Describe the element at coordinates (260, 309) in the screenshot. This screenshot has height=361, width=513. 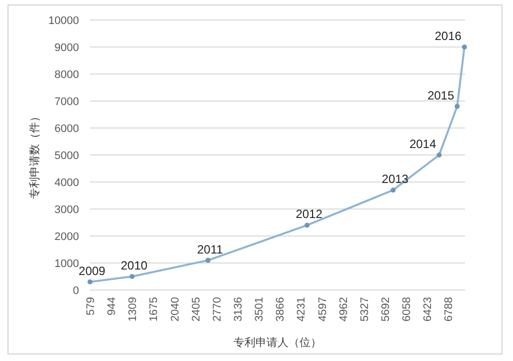
I see `x-tick-label: 3501` at that location.